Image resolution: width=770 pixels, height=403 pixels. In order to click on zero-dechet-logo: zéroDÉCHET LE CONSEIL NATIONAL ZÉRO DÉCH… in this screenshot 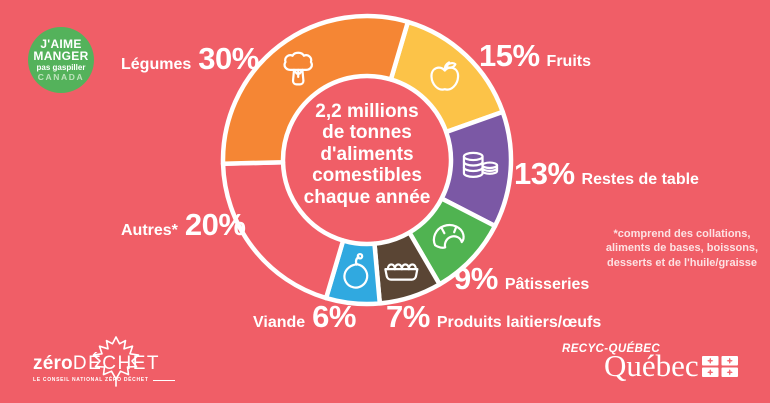, I will do `click(104, 368)`.